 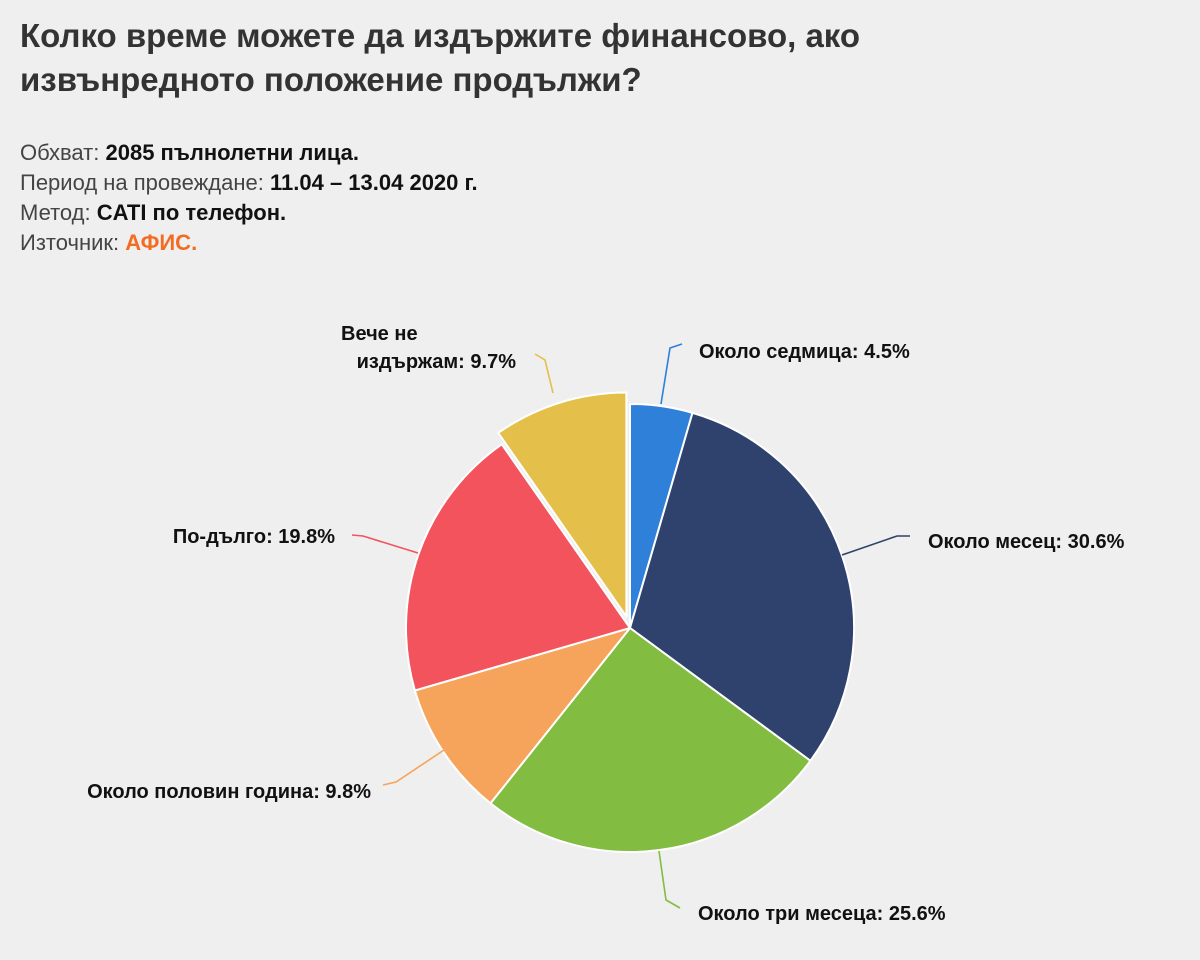 I want to click on scope-row: Обхват: 2085 пълнолетни лица., so click(x=249, y=153).